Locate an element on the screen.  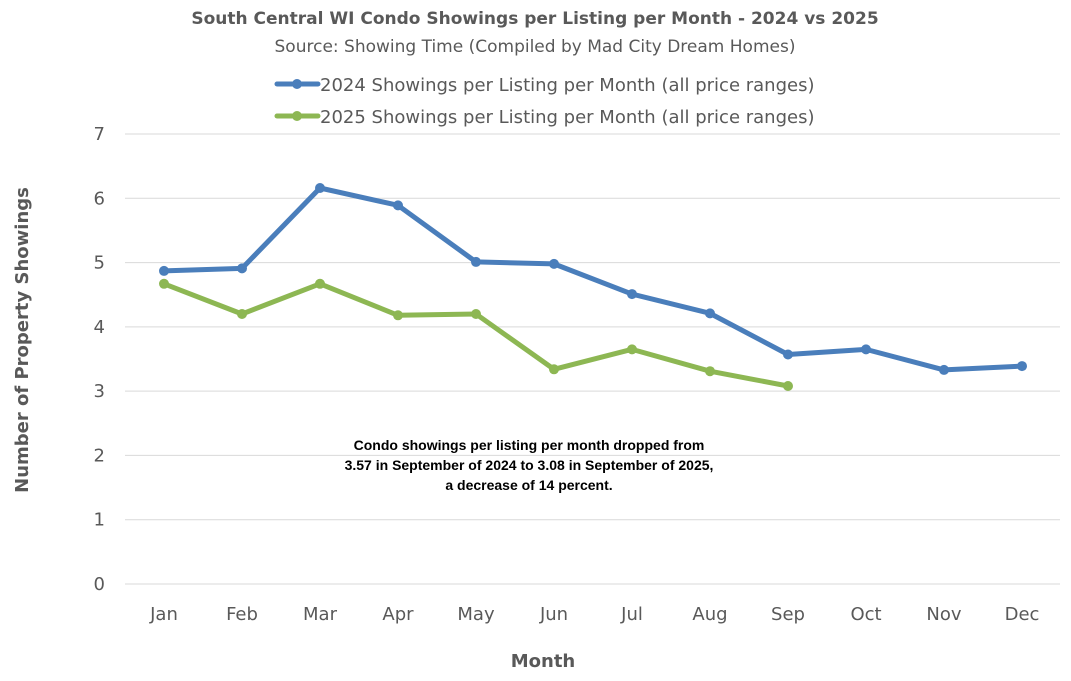
x-tick-label: Apr is located at coordinates (398, 614).